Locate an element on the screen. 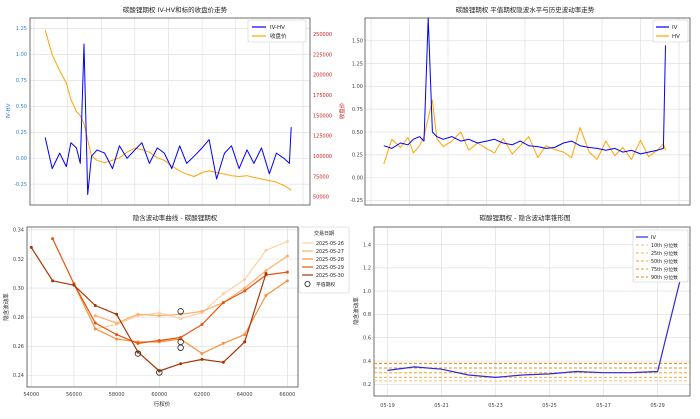 The height and width of the screenshot is (419, 700). legend-label: 2025-05-28 is located at coordinates (330, 260).